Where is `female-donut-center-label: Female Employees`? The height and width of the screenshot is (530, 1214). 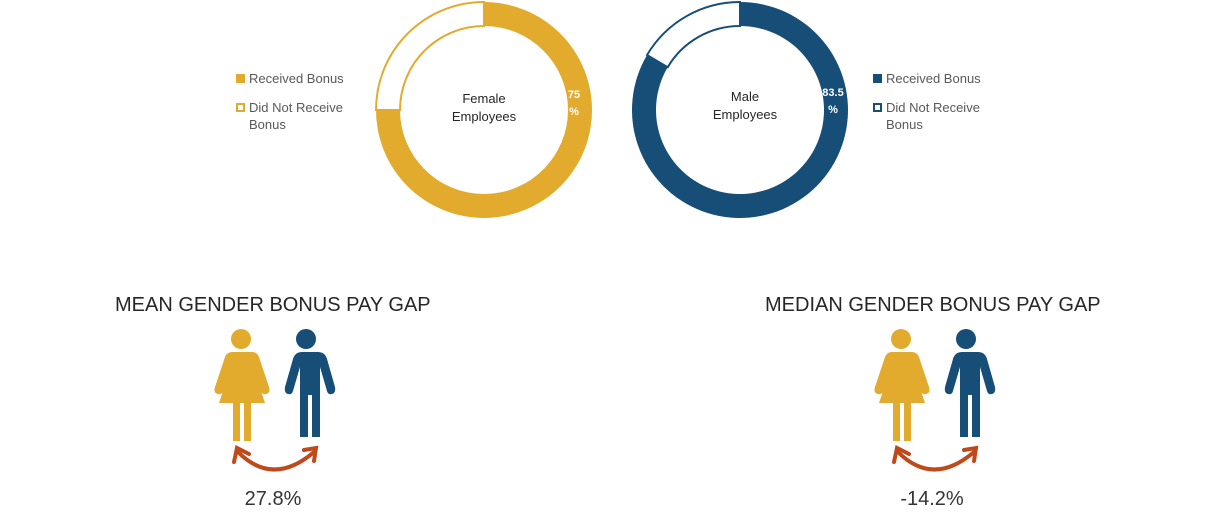 female-donut-center-label: Female Employees is located at coordinates (484, 107).